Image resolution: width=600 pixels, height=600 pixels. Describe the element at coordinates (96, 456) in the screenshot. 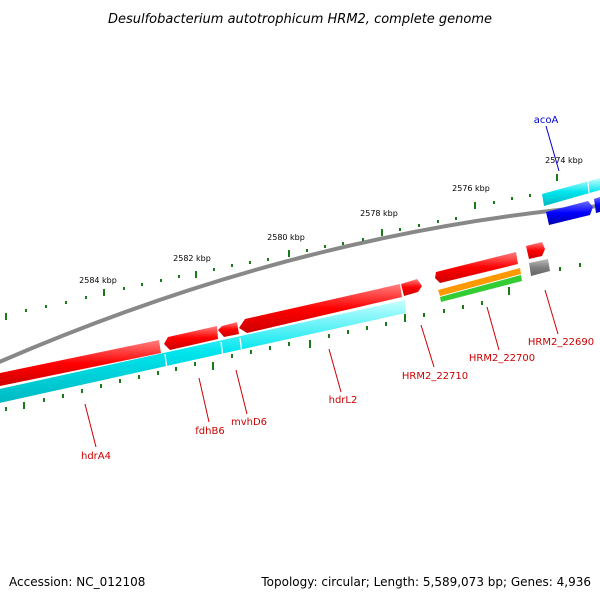

I see `gene-label-hdrA4: hdrA4` at that location.